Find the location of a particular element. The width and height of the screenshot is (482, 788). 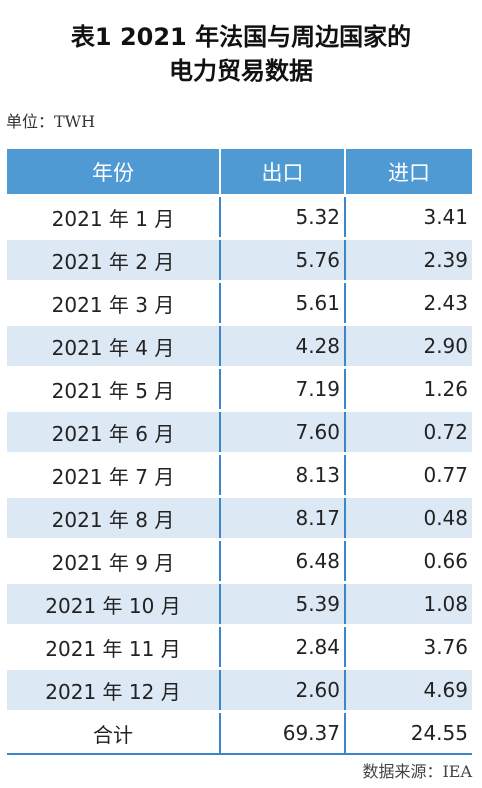

table-row: 2021 年 5 月 7.19 1.26 is located at coordinates (239, 388).